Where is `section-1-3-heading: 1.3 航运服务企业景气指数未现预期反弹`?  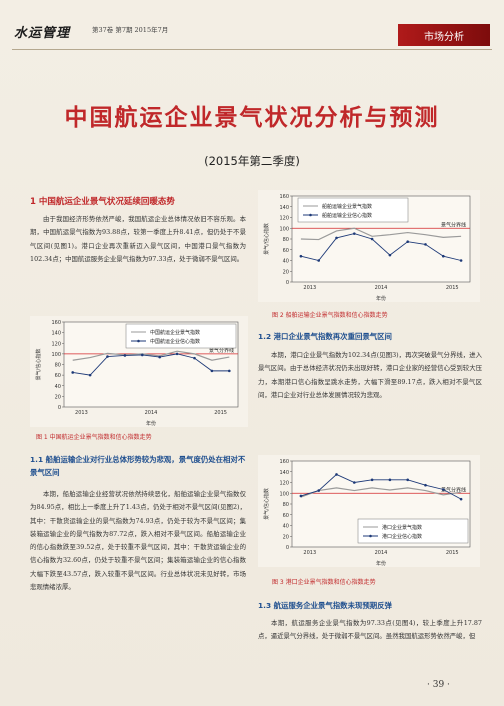
section-1-3-heading: 1.3 航运服务企业景气指数未现预期反弹 is located at coordinates (325, 605).